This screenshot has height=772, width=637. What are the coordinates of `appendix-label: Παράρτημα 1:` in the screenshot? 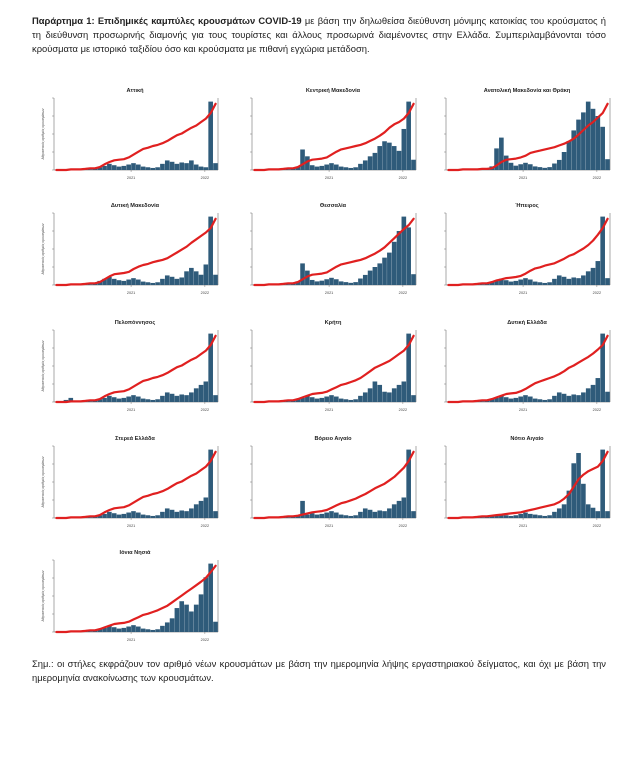 It's located at (63, 20).